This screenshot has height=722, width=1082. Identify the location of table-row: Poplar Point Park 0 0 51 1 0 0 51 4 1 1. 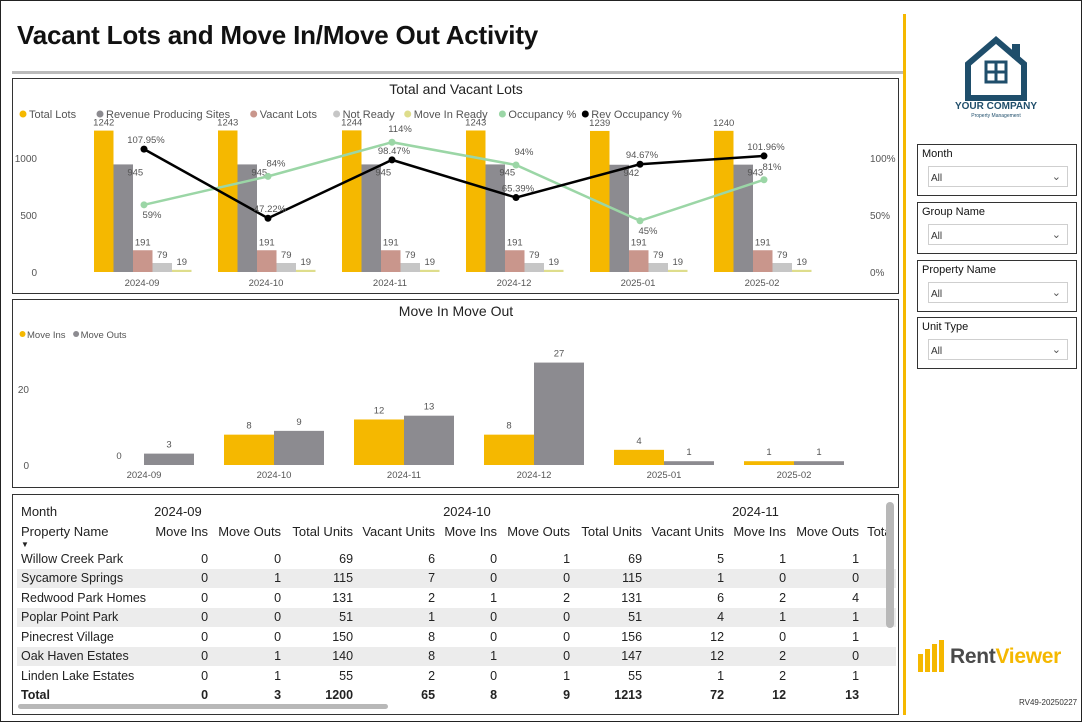
(456, 617).